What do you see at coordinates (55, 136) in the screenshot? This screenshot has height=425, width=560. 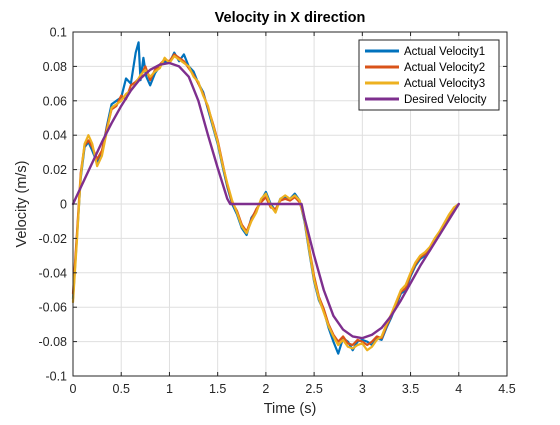 I see `y-tick-label: 0.04` at bounding box center [55, 136].